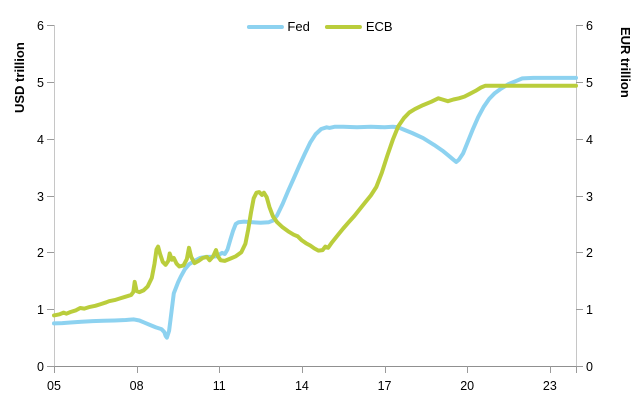 The image size is (639, 413). Describe the element at coordinates (467, 386) in the screenshot. I see `x-axis-tick-label: 20` at that location.